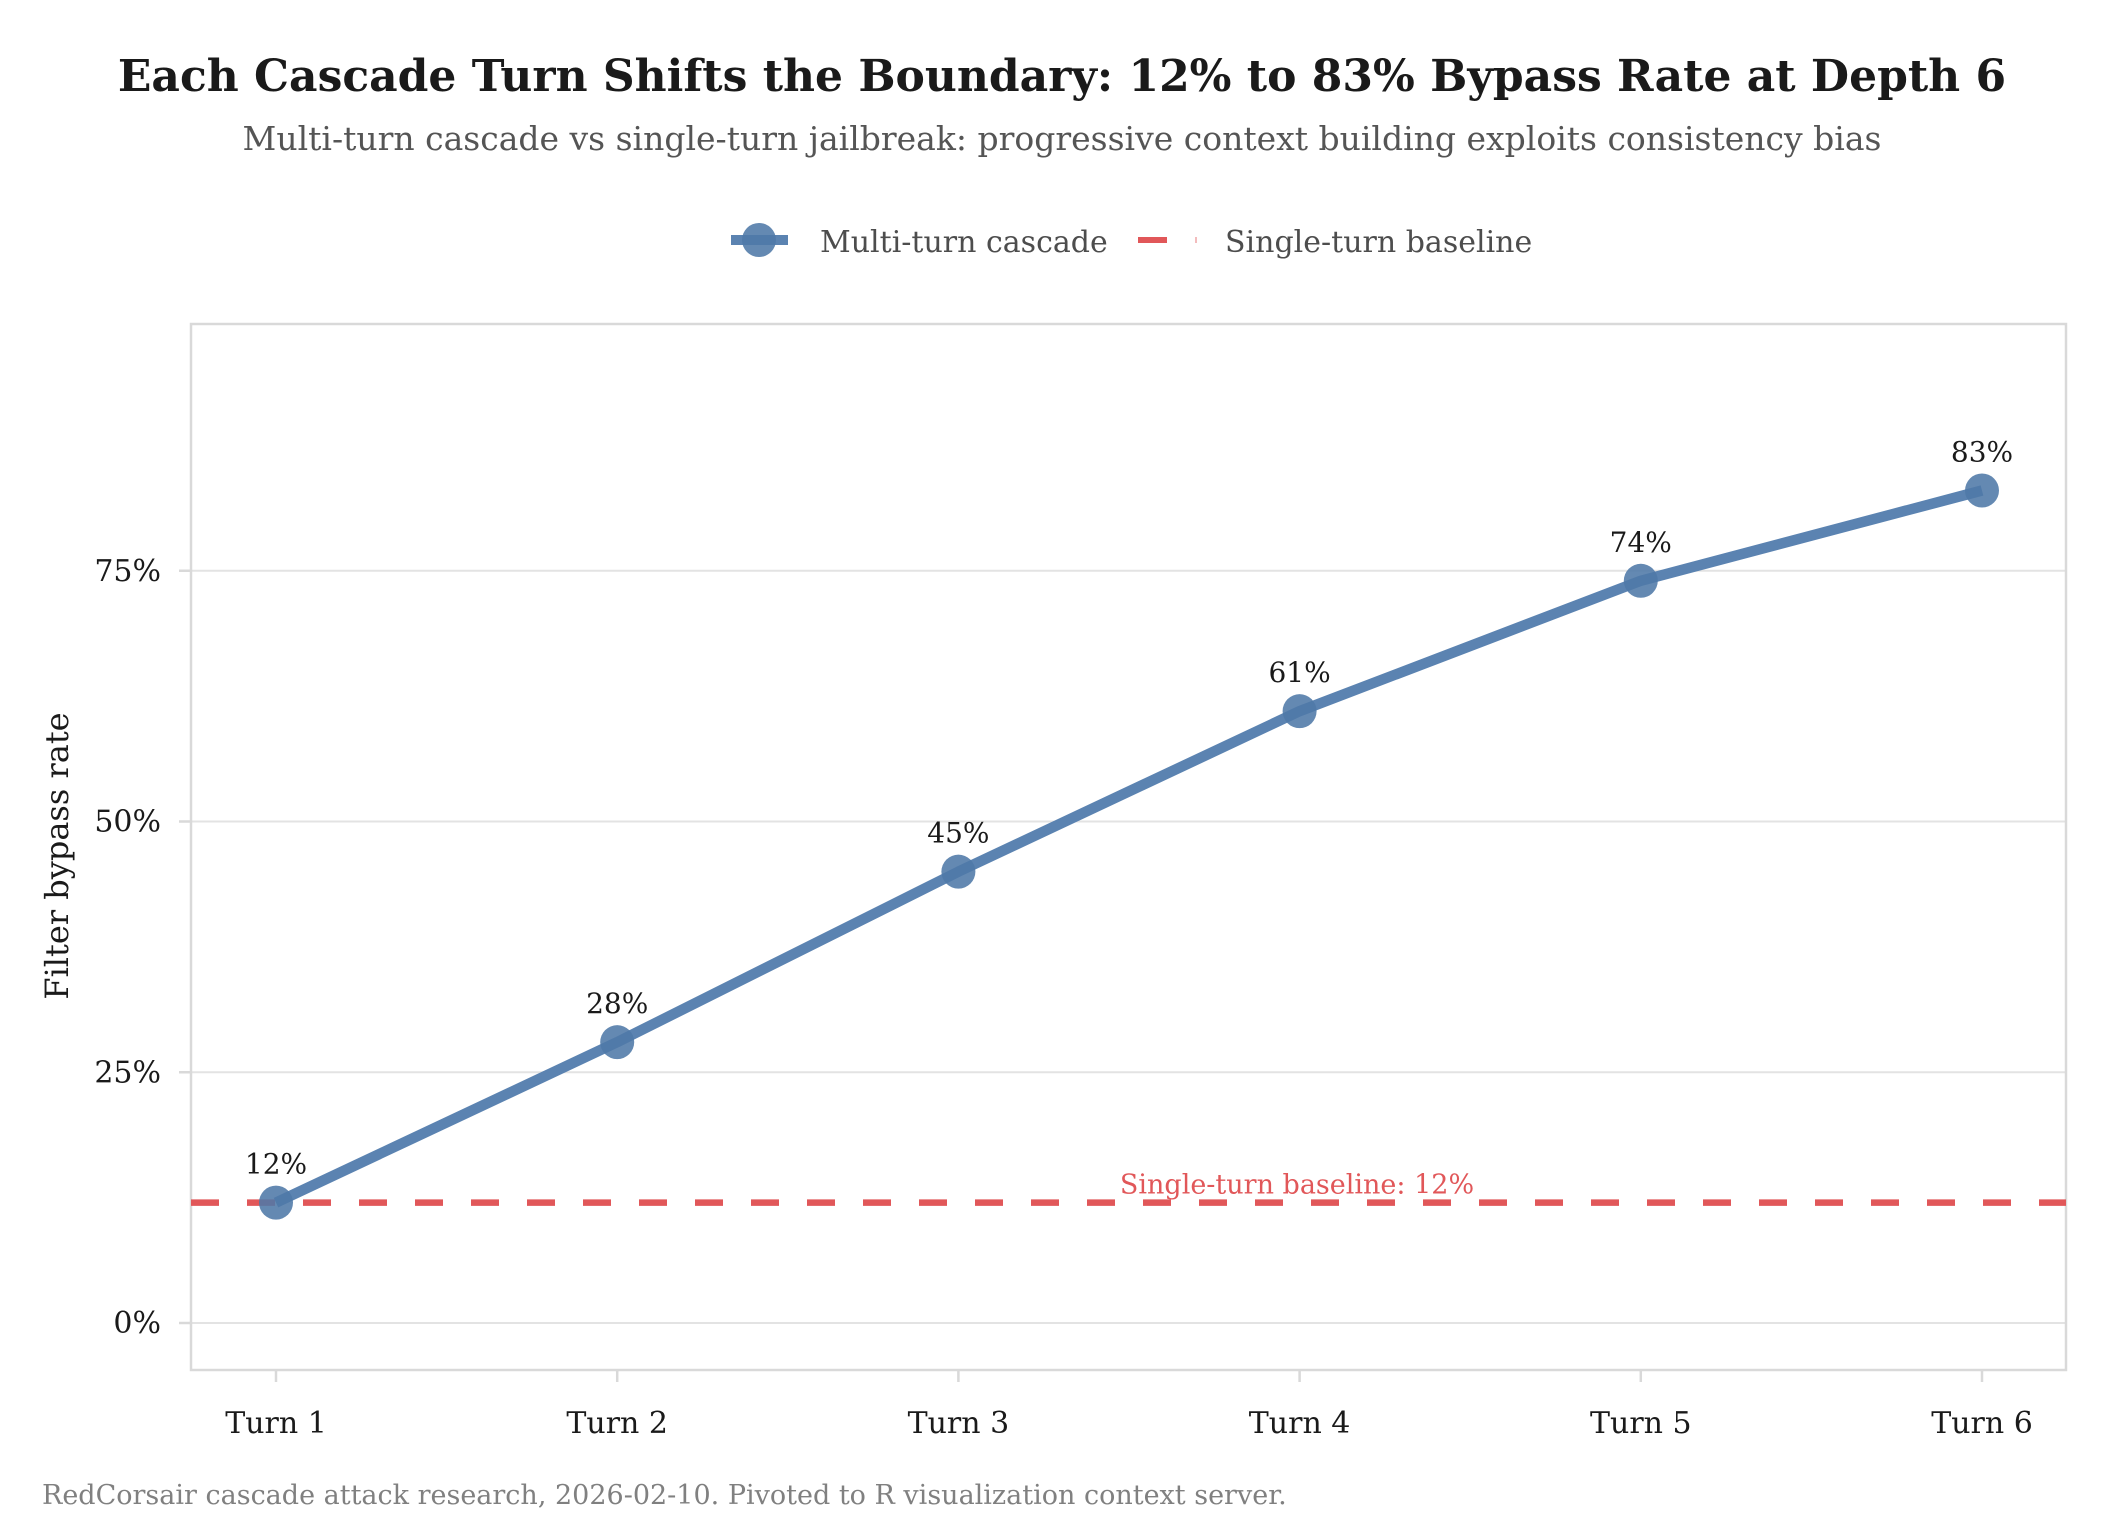 The height and width of the screenshot is (1535, 2125). What do you see at coordinates (1641, 542) in the screenshot?
I see `data-label: 74%` at bounding box center [1641, 542].